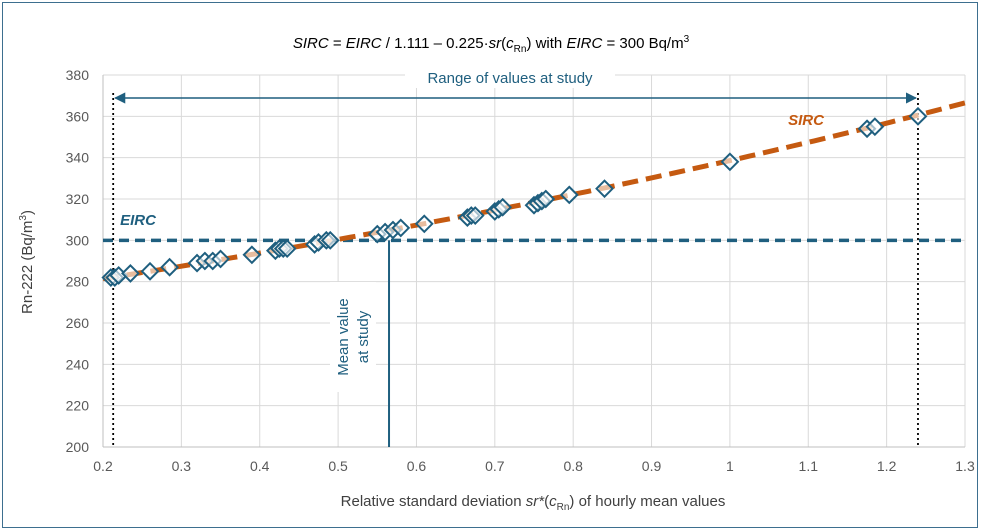 Image resolution: width=982 pixels, height=531 pixels. Describe the element at coordinates (103, 466) in the screenshot. I see `x-tick-label: 0.2` at that location.